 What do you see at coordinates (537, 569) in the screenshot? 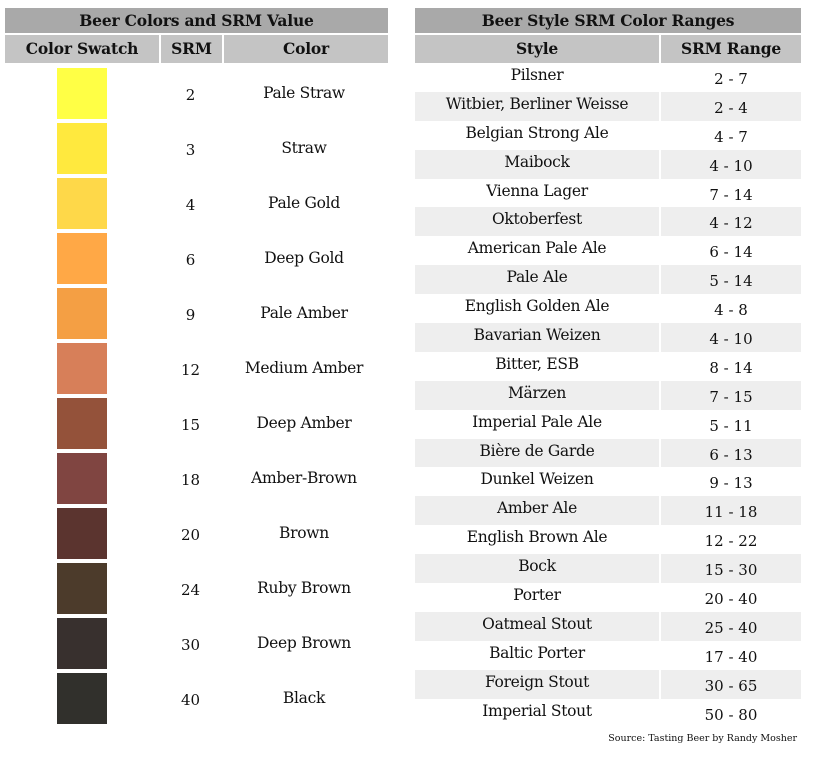
I see `style-name: Bock` at bounding box center [537, 569].